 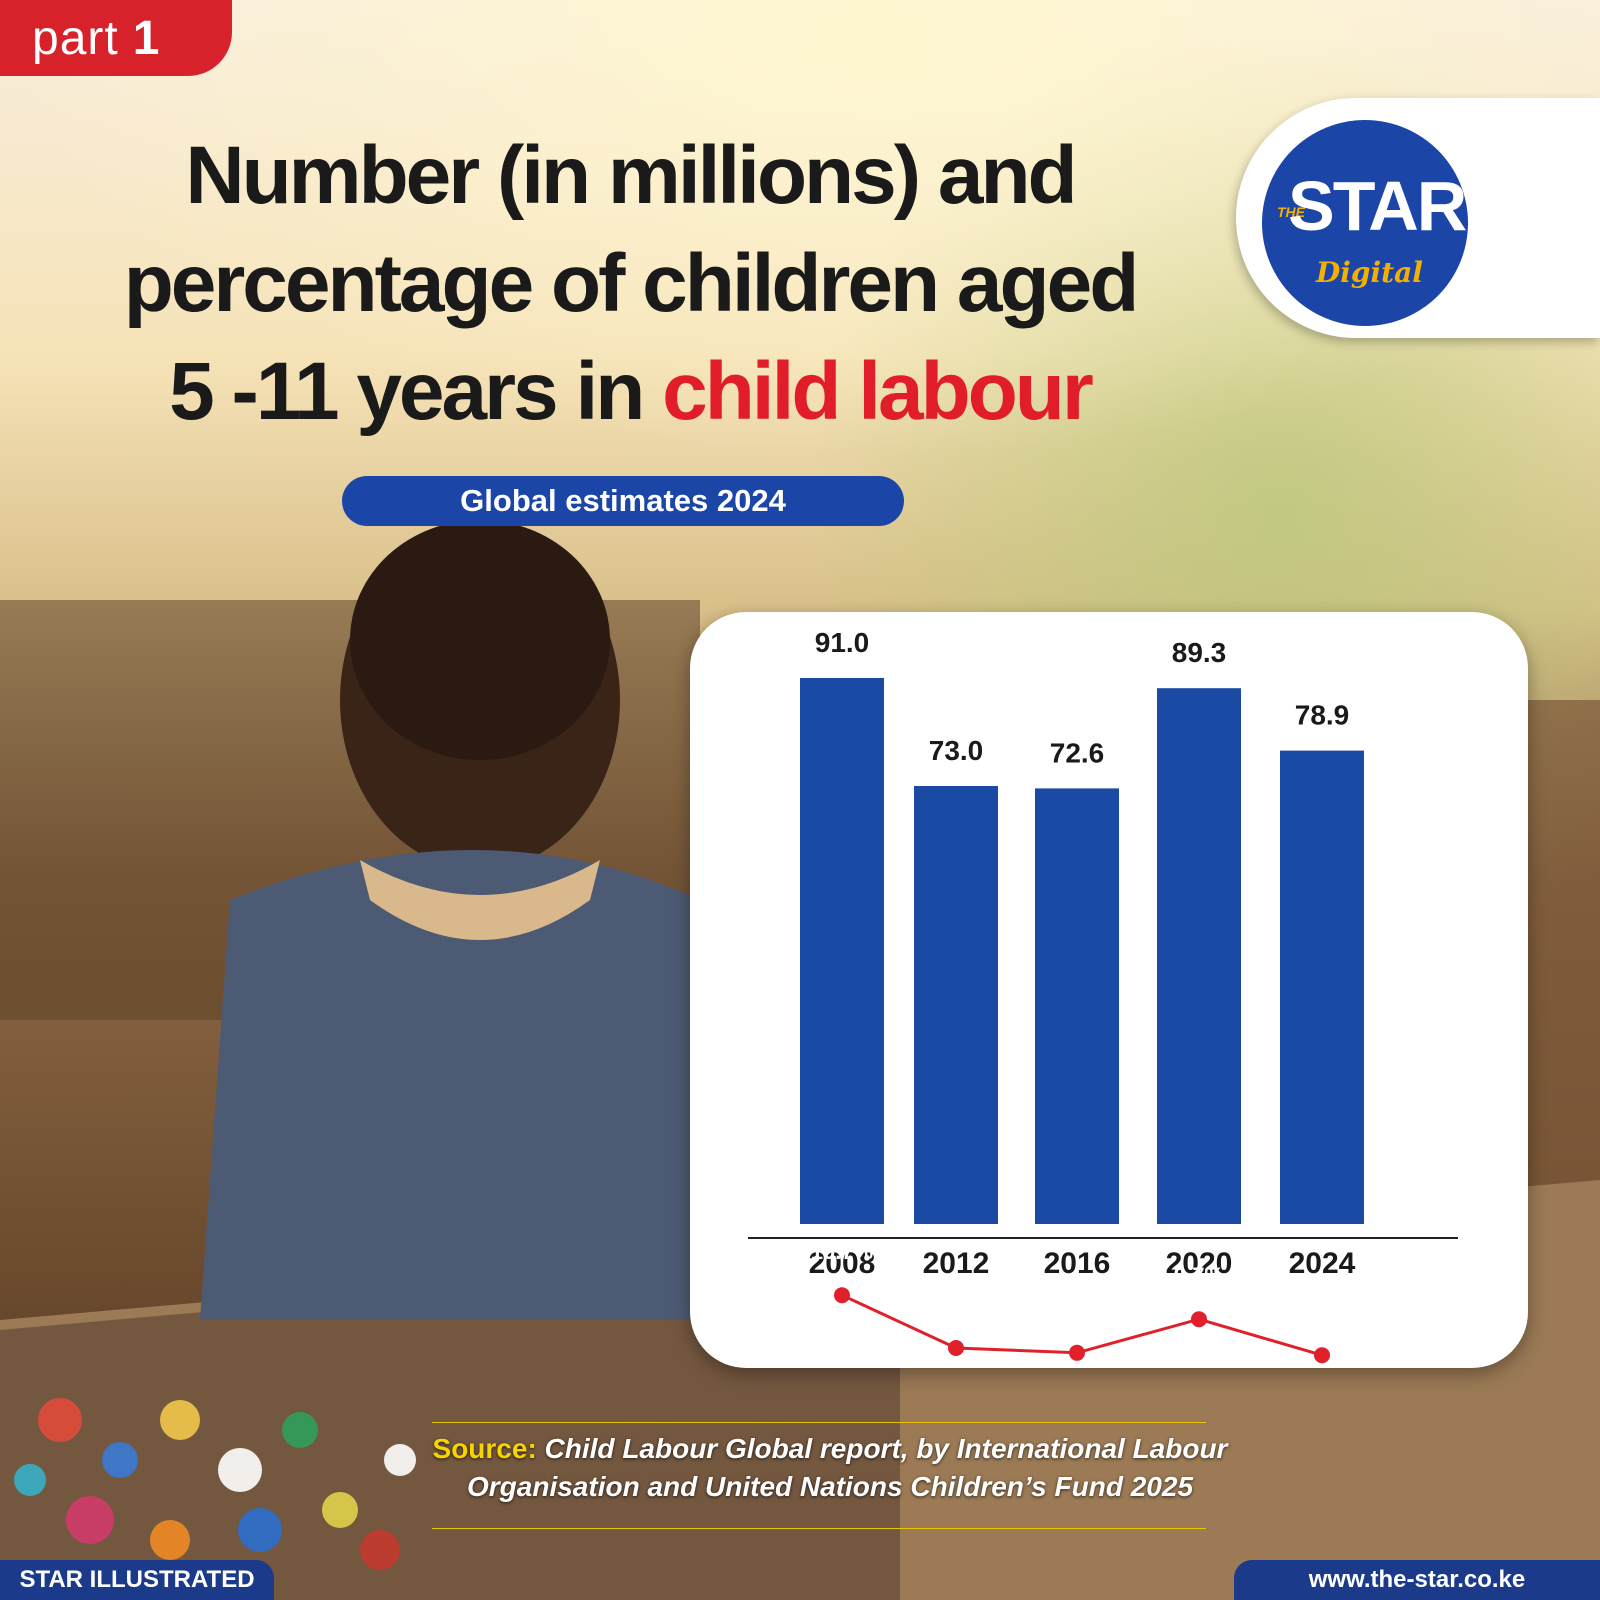 What do you see at coordinates (956, 1005) in the screenshot?
I see `bar-2012` at bounding box center [956, 1005].